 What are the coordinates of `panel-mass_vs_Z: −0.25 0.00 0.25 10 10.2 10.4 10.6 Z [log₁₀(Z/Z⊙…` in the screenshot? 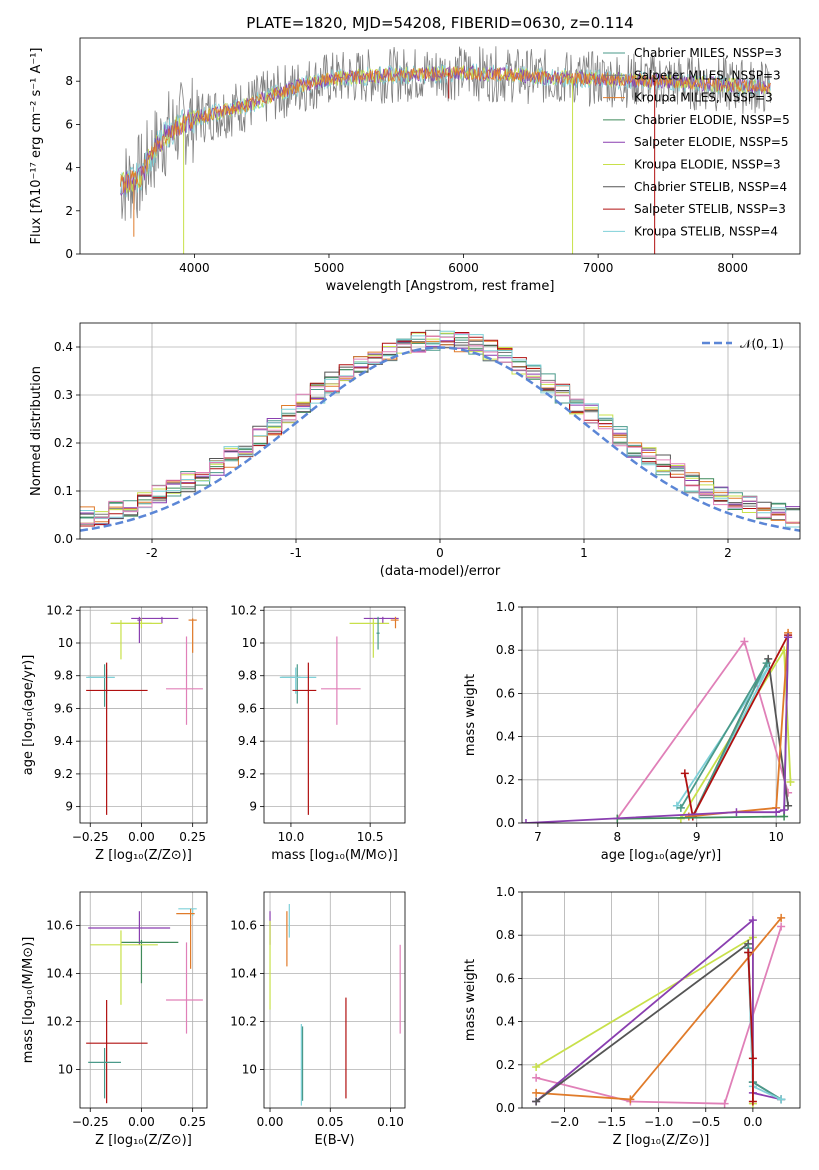 It's located at (114, 1019).